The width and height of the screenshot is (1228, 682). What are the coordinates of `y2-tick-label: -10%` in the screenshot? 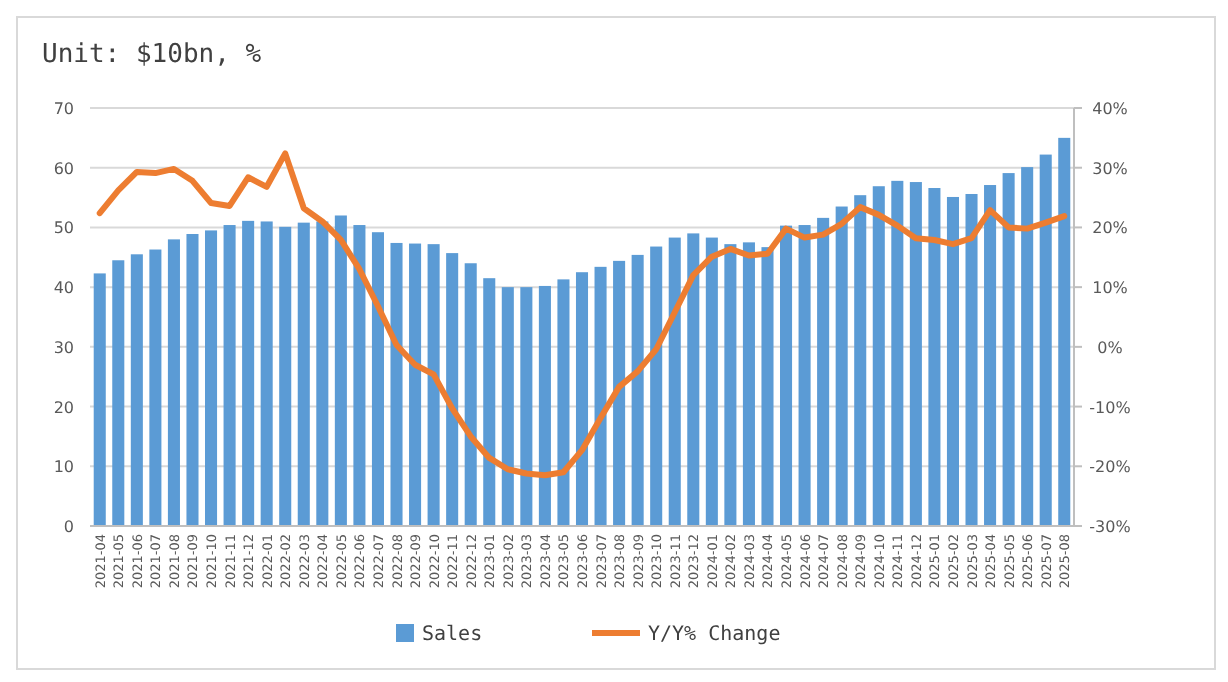 It's located at (1110, 407).